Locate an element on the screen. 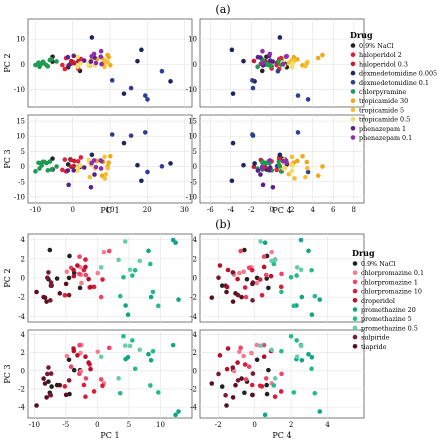 The image size is (446, 443). x-axis-label: PC 1 is located at coordinates (109, 210).